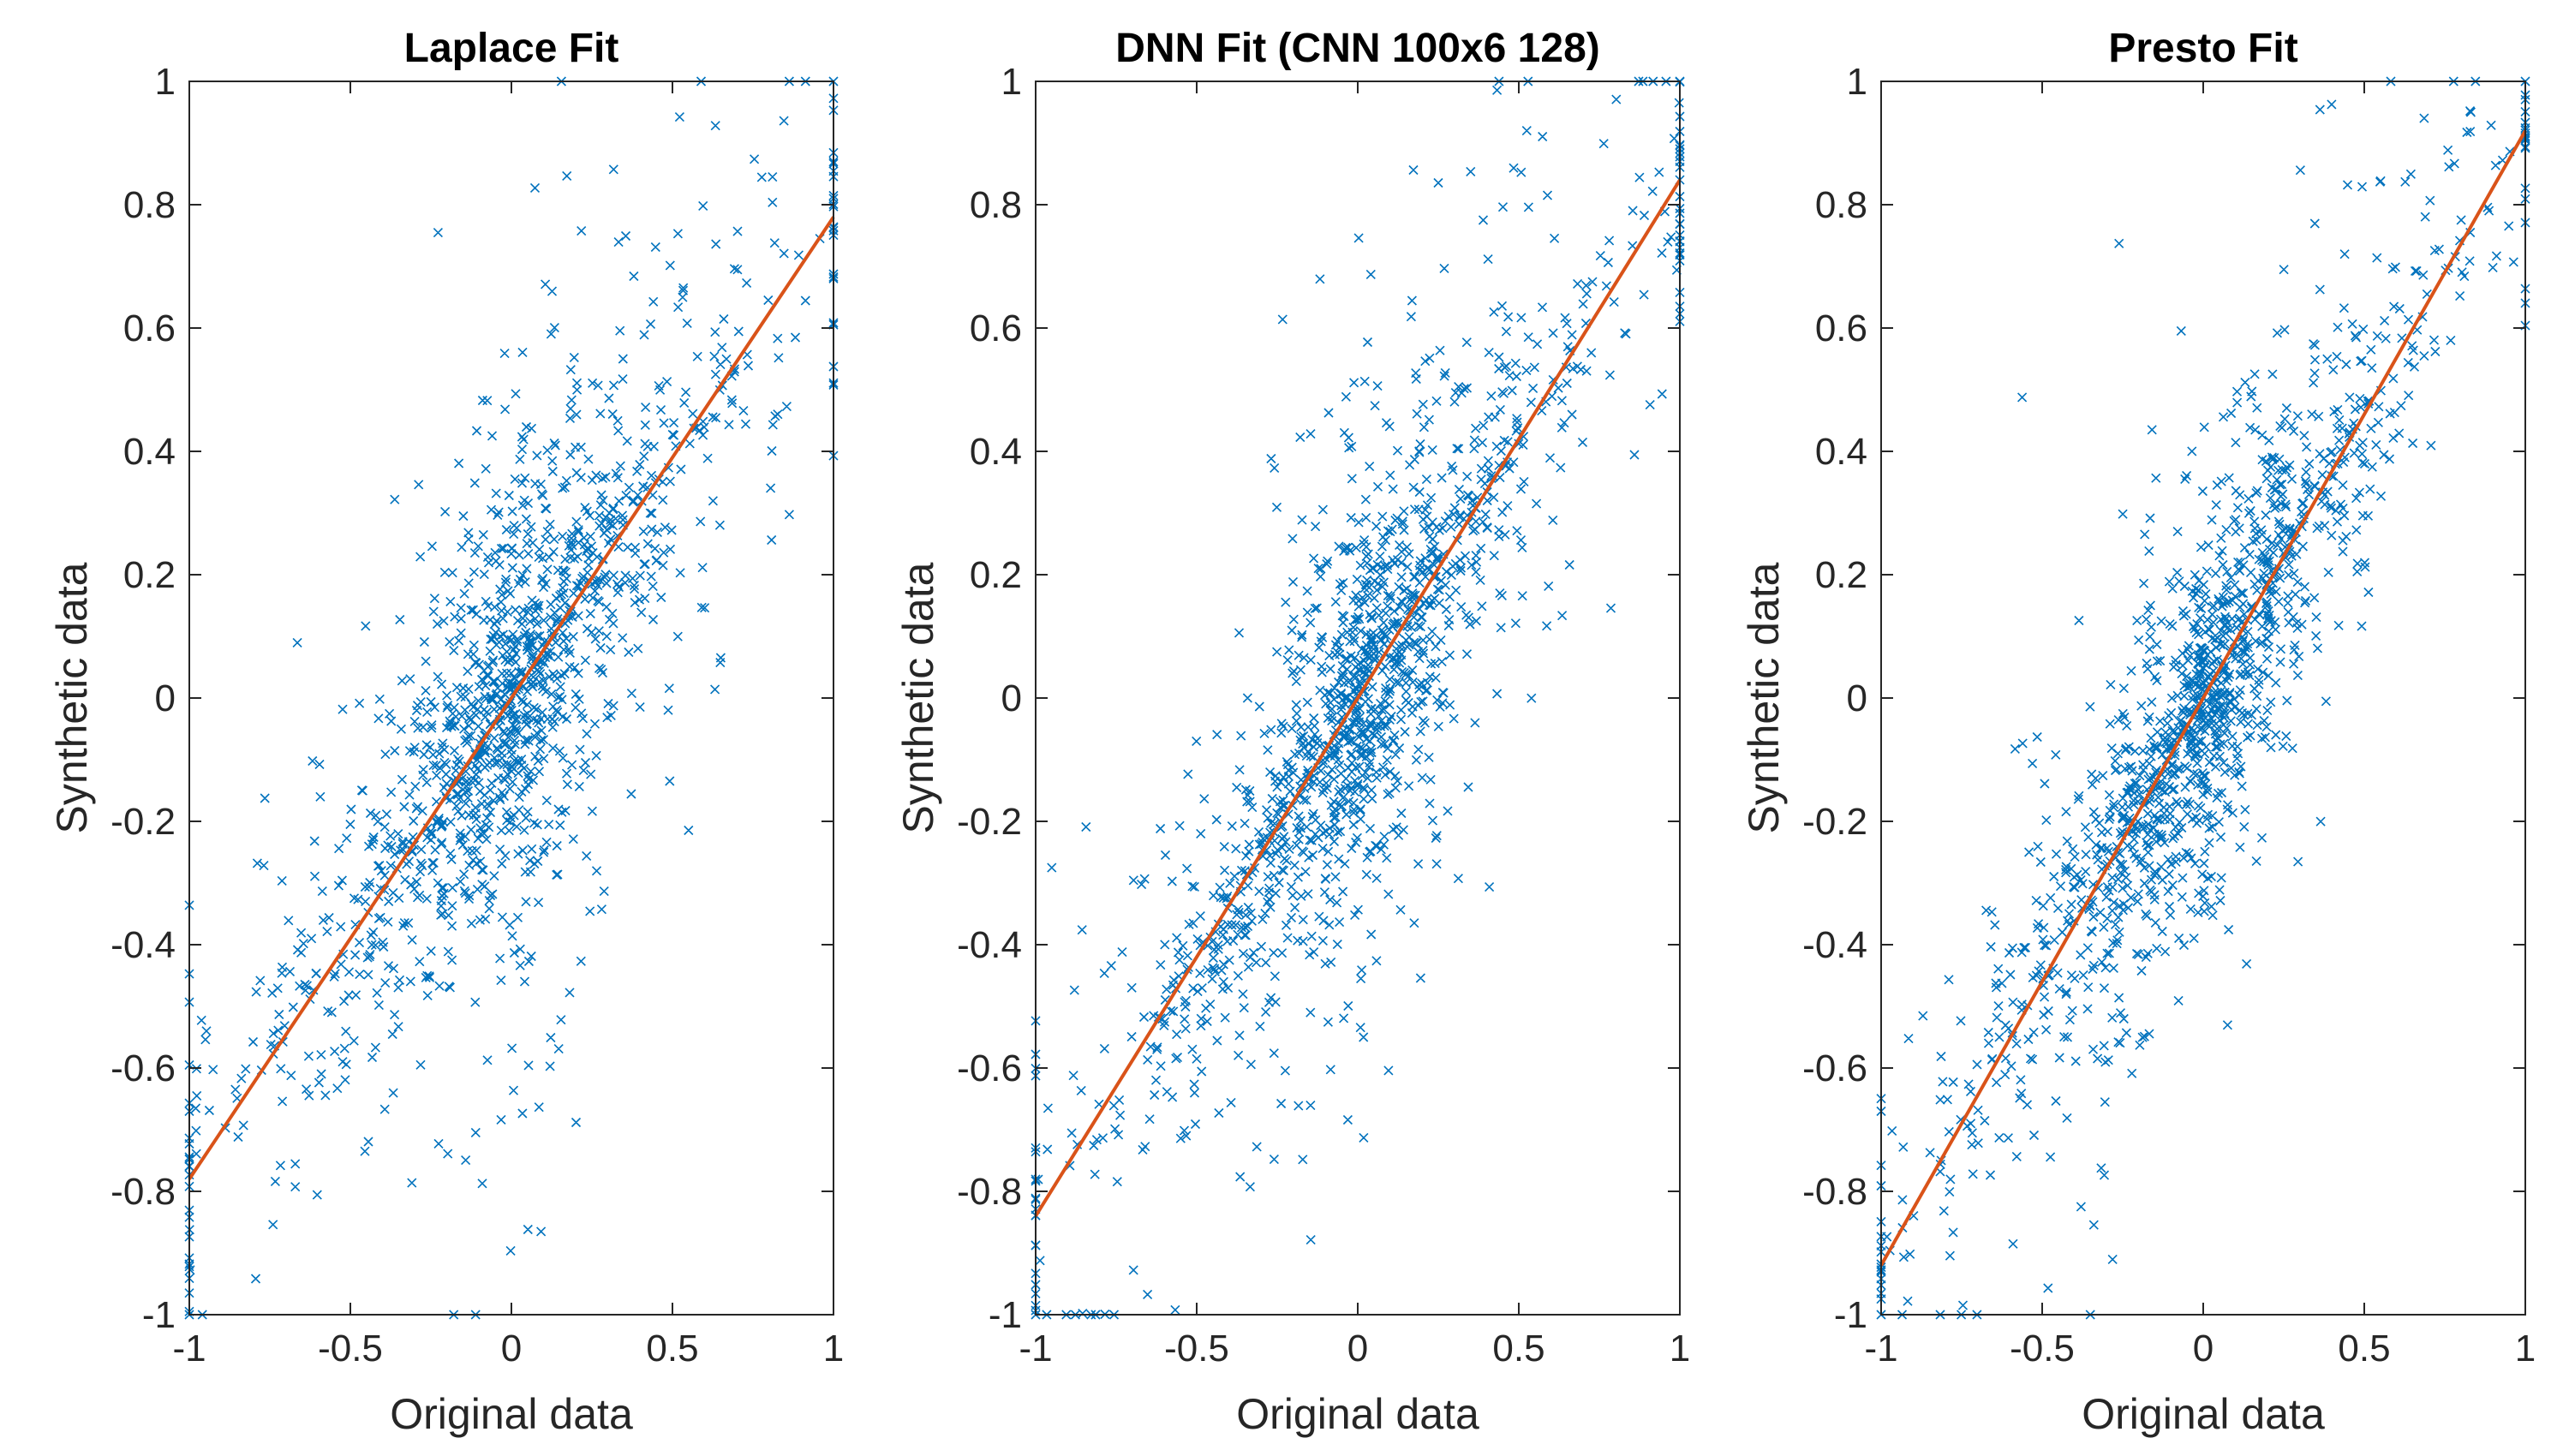 The height and width of the screenshot is (1456, 2569). I want to click on panel-title: DNN Fit (CNN 100x6 128), so click(1358, 48).